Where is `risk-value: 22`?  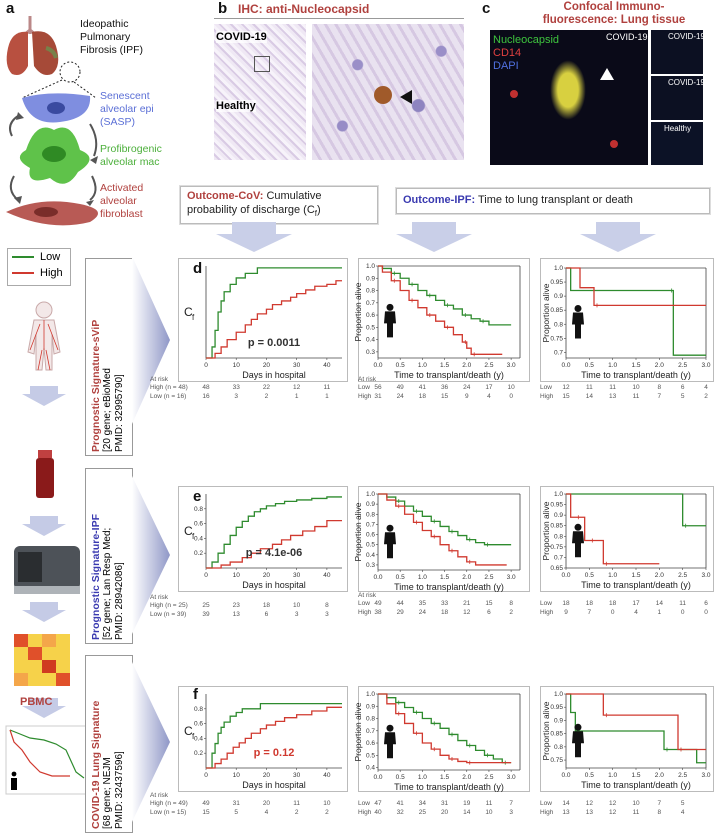
risk-value: 22 is located at coordinates (267, 387).